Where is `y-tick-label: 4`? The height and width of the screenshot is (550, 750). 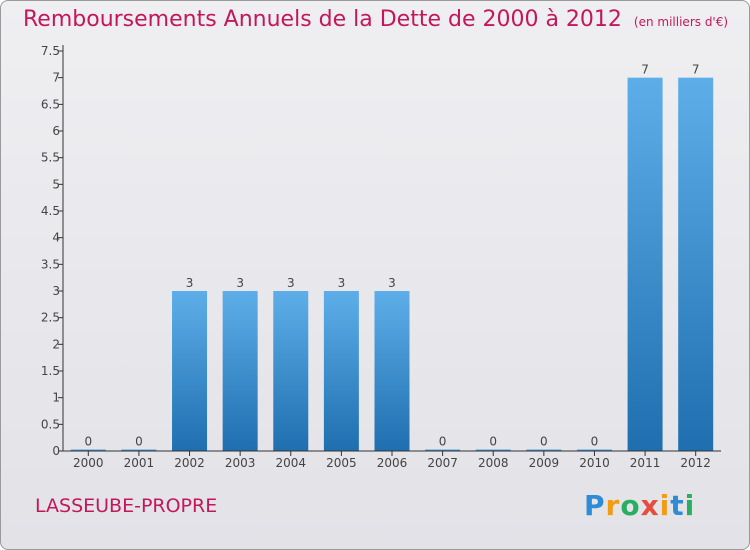 y-tick-label: 4 is located at coordinates (56, 238).